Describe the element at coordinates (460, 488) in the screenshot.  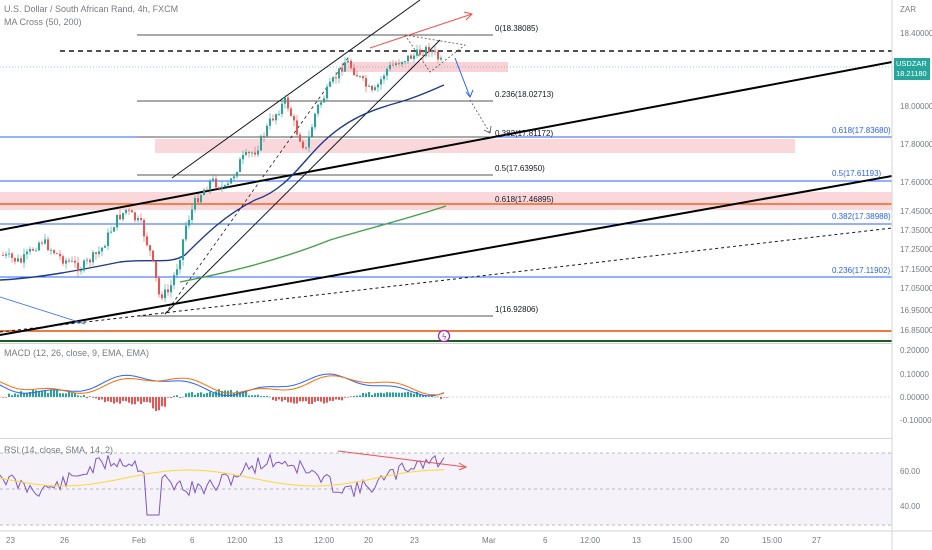
I see `rsi-pane: 60.00 40.00` at that location.